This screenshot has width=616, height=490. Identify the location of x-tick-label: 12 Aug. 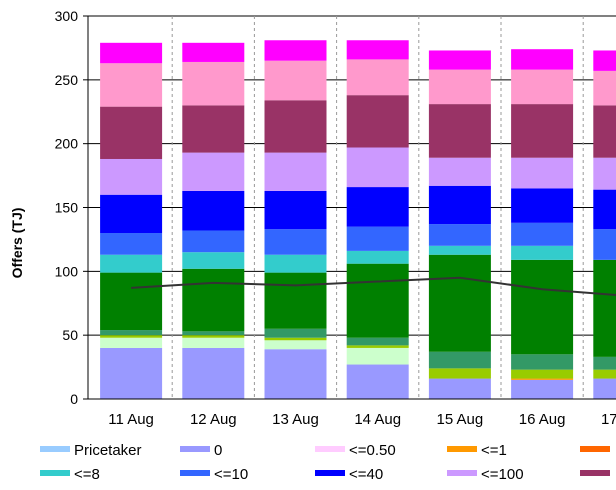
(213, 419).